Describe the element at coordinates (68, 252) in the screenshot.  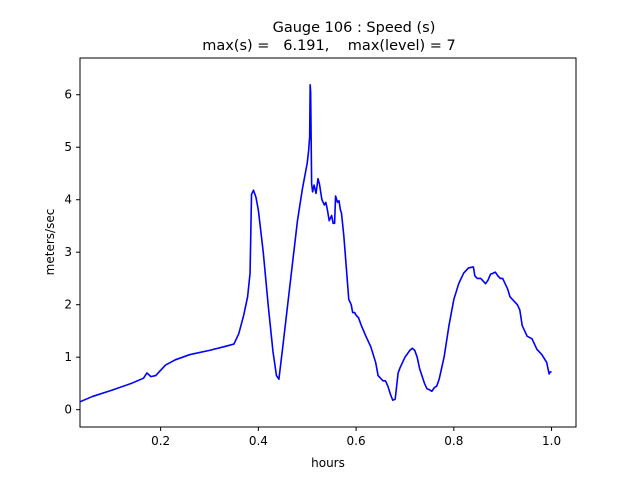
I see `y-tick-label: 3` at that location.